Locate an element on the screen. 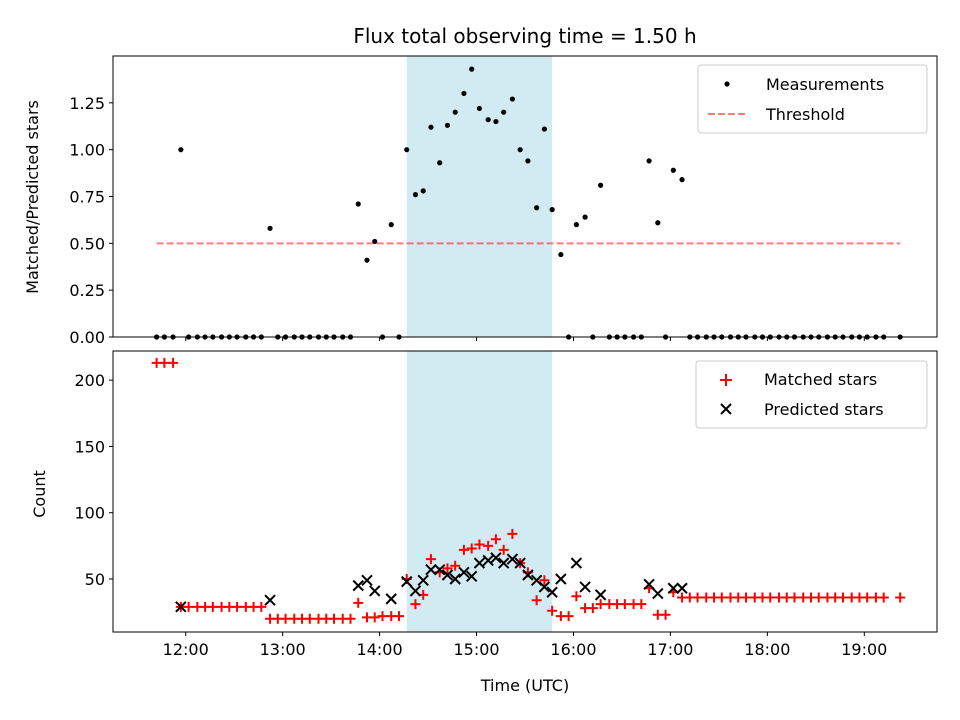  bottom-legend: Matched stars Predicted stars is located at coordinates (811, 394).